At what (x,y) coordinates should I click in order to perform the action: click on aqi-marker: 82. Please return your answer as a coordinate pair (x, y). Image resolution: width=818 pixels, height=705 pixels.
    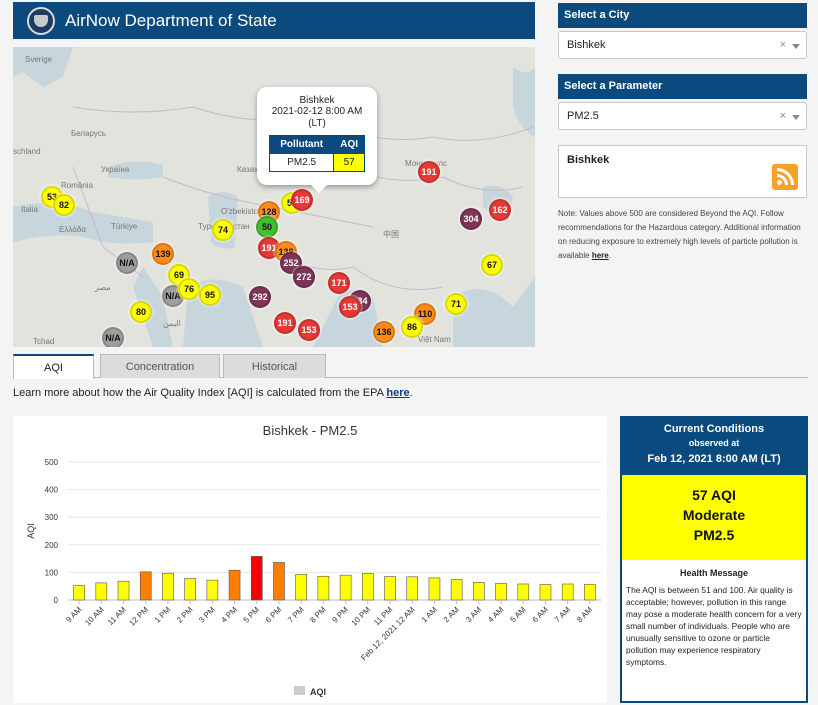
    Looking at the image, I should click on (64, 205).